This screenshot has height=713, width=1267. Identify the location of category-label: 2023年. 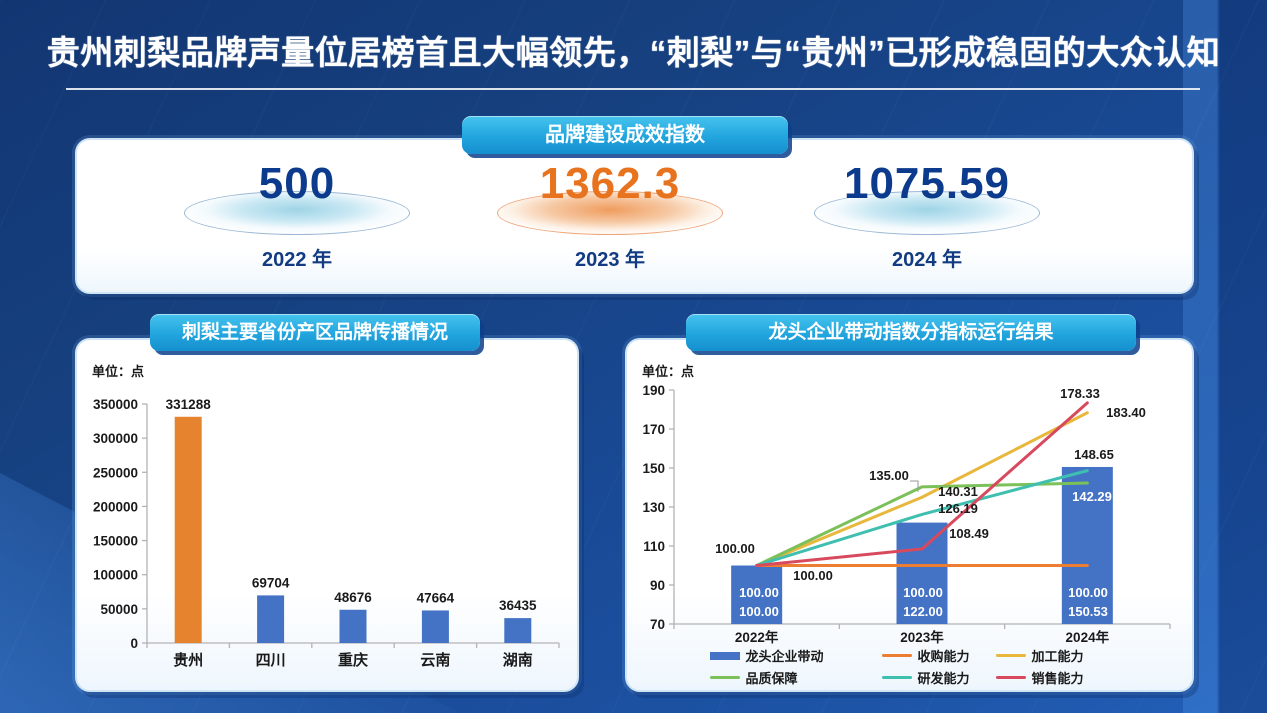
(922, 637).